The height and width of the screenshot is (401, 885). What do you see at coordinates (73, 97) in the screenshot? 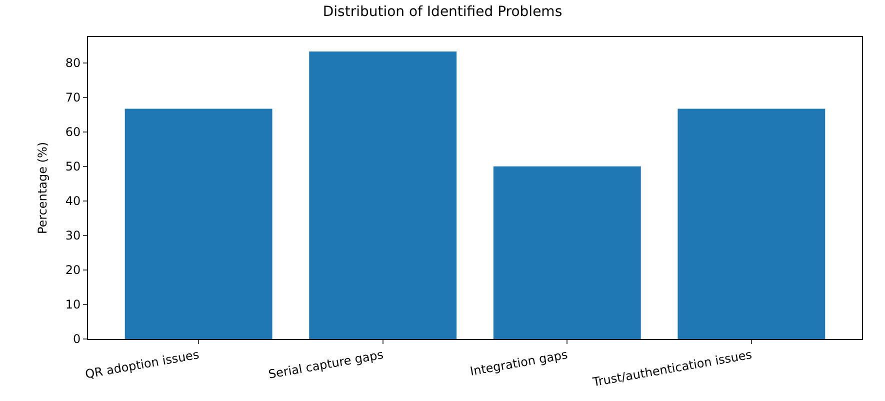
I see `y-tick-label: 70` at bounding box center [73, 97].